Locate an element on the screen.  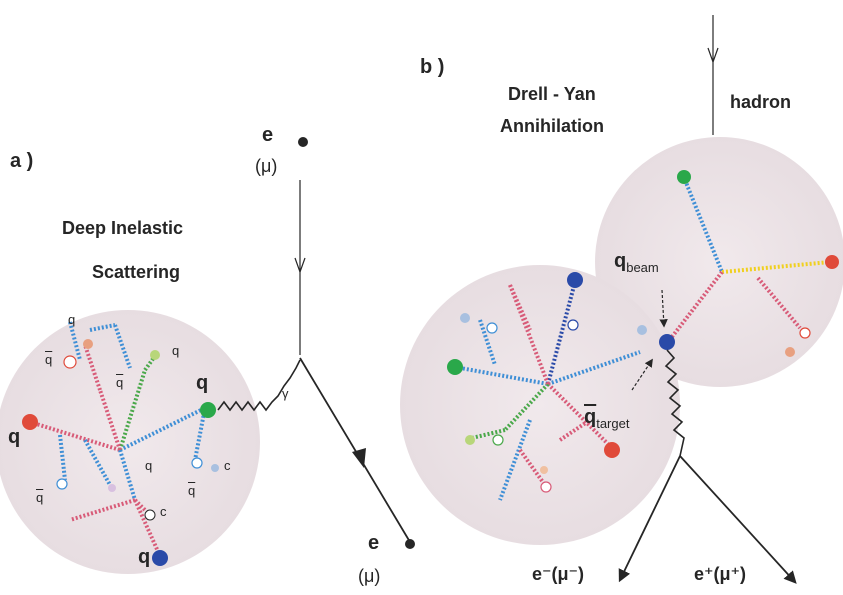
parton-label-7: c is located at coordinates (227, 465).